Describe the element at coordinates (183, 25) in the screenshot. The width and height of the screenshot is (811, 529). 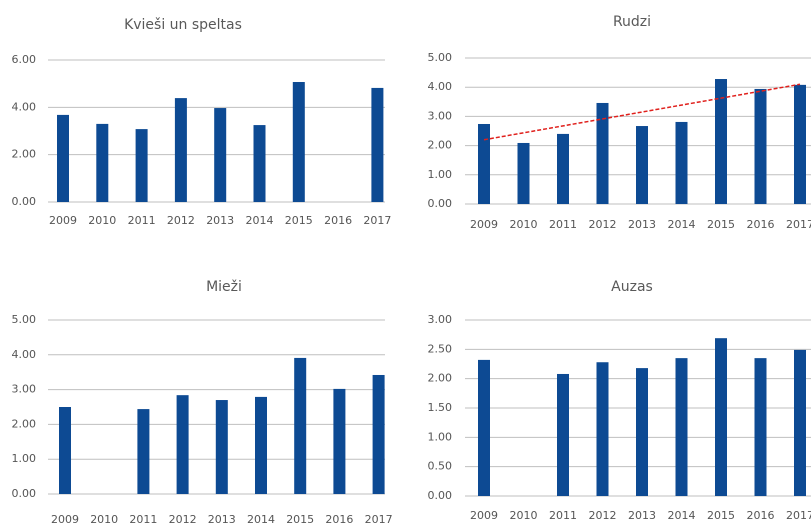
I see `chart-title: Kvieši un speltas` at that location.